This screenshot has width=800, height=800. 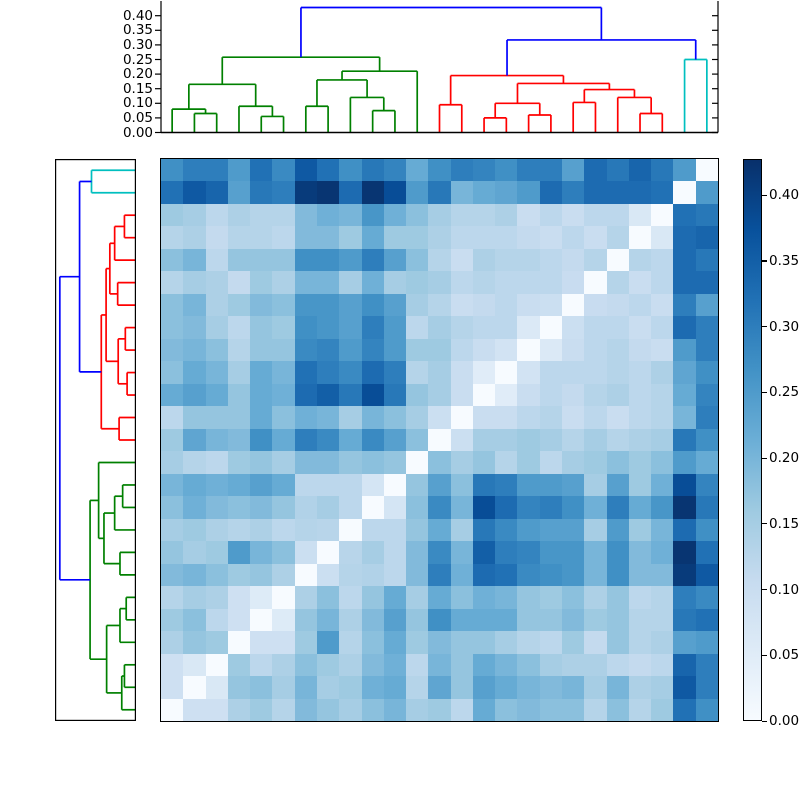 What do you see at coordinates (784, 589) in the screenshot?
I see `colorbar-tick-label: 0.10` at bounding box center [784, 589].